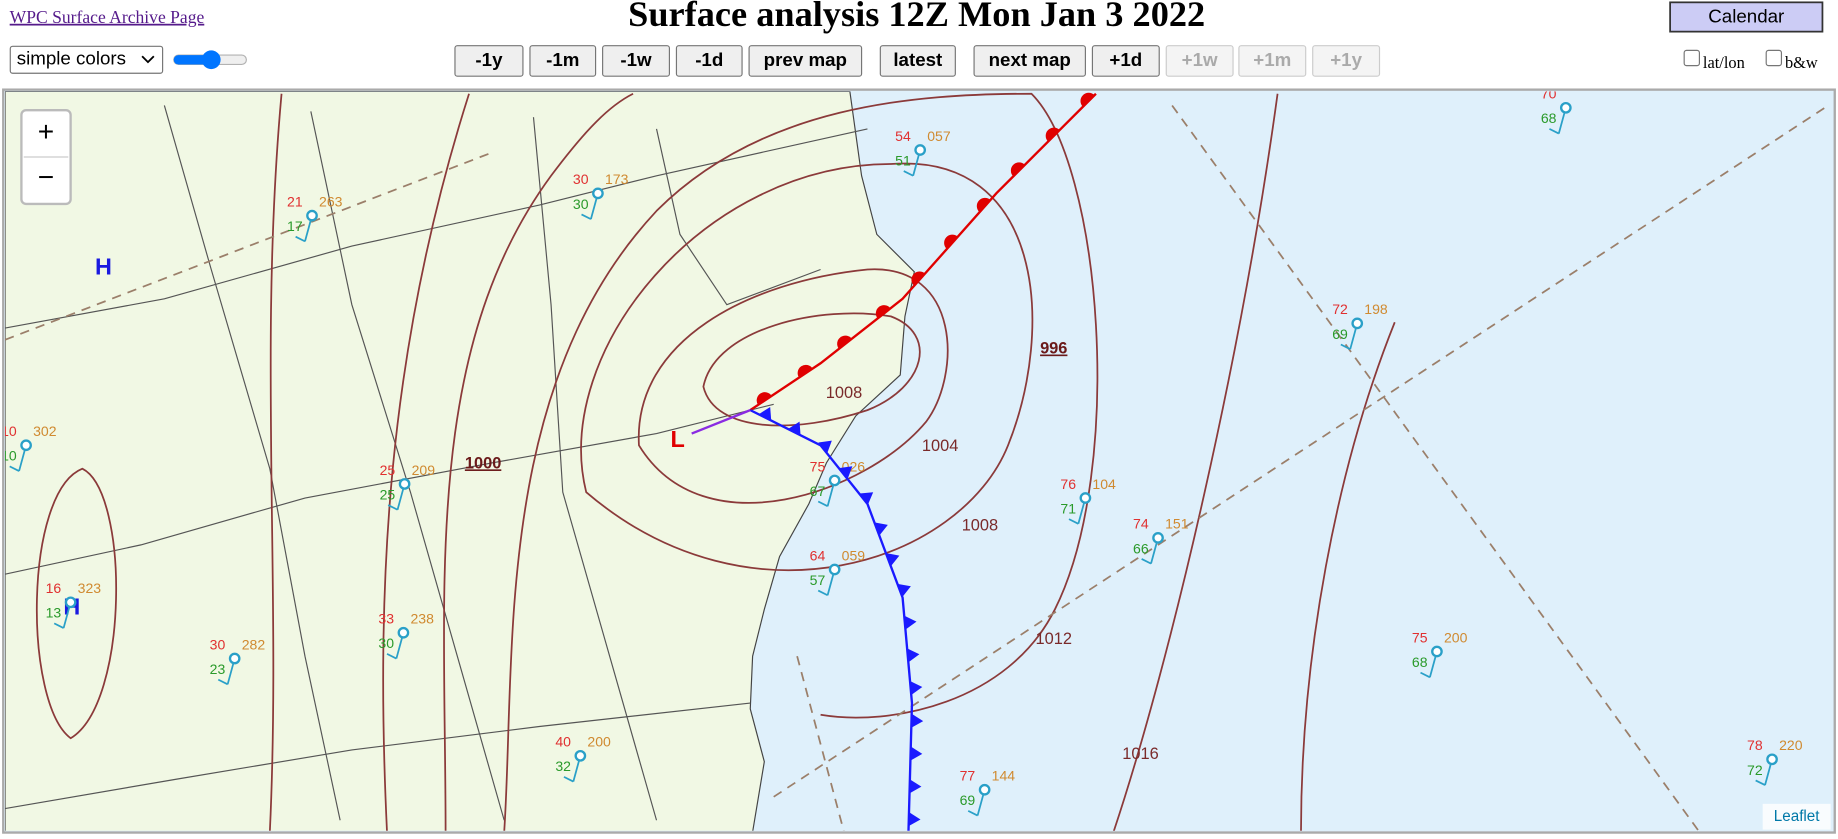 Image resolution: width=1838 pixels, height=839 pixels. I want to click on station-dewpoint: 17, so click(295, 226).